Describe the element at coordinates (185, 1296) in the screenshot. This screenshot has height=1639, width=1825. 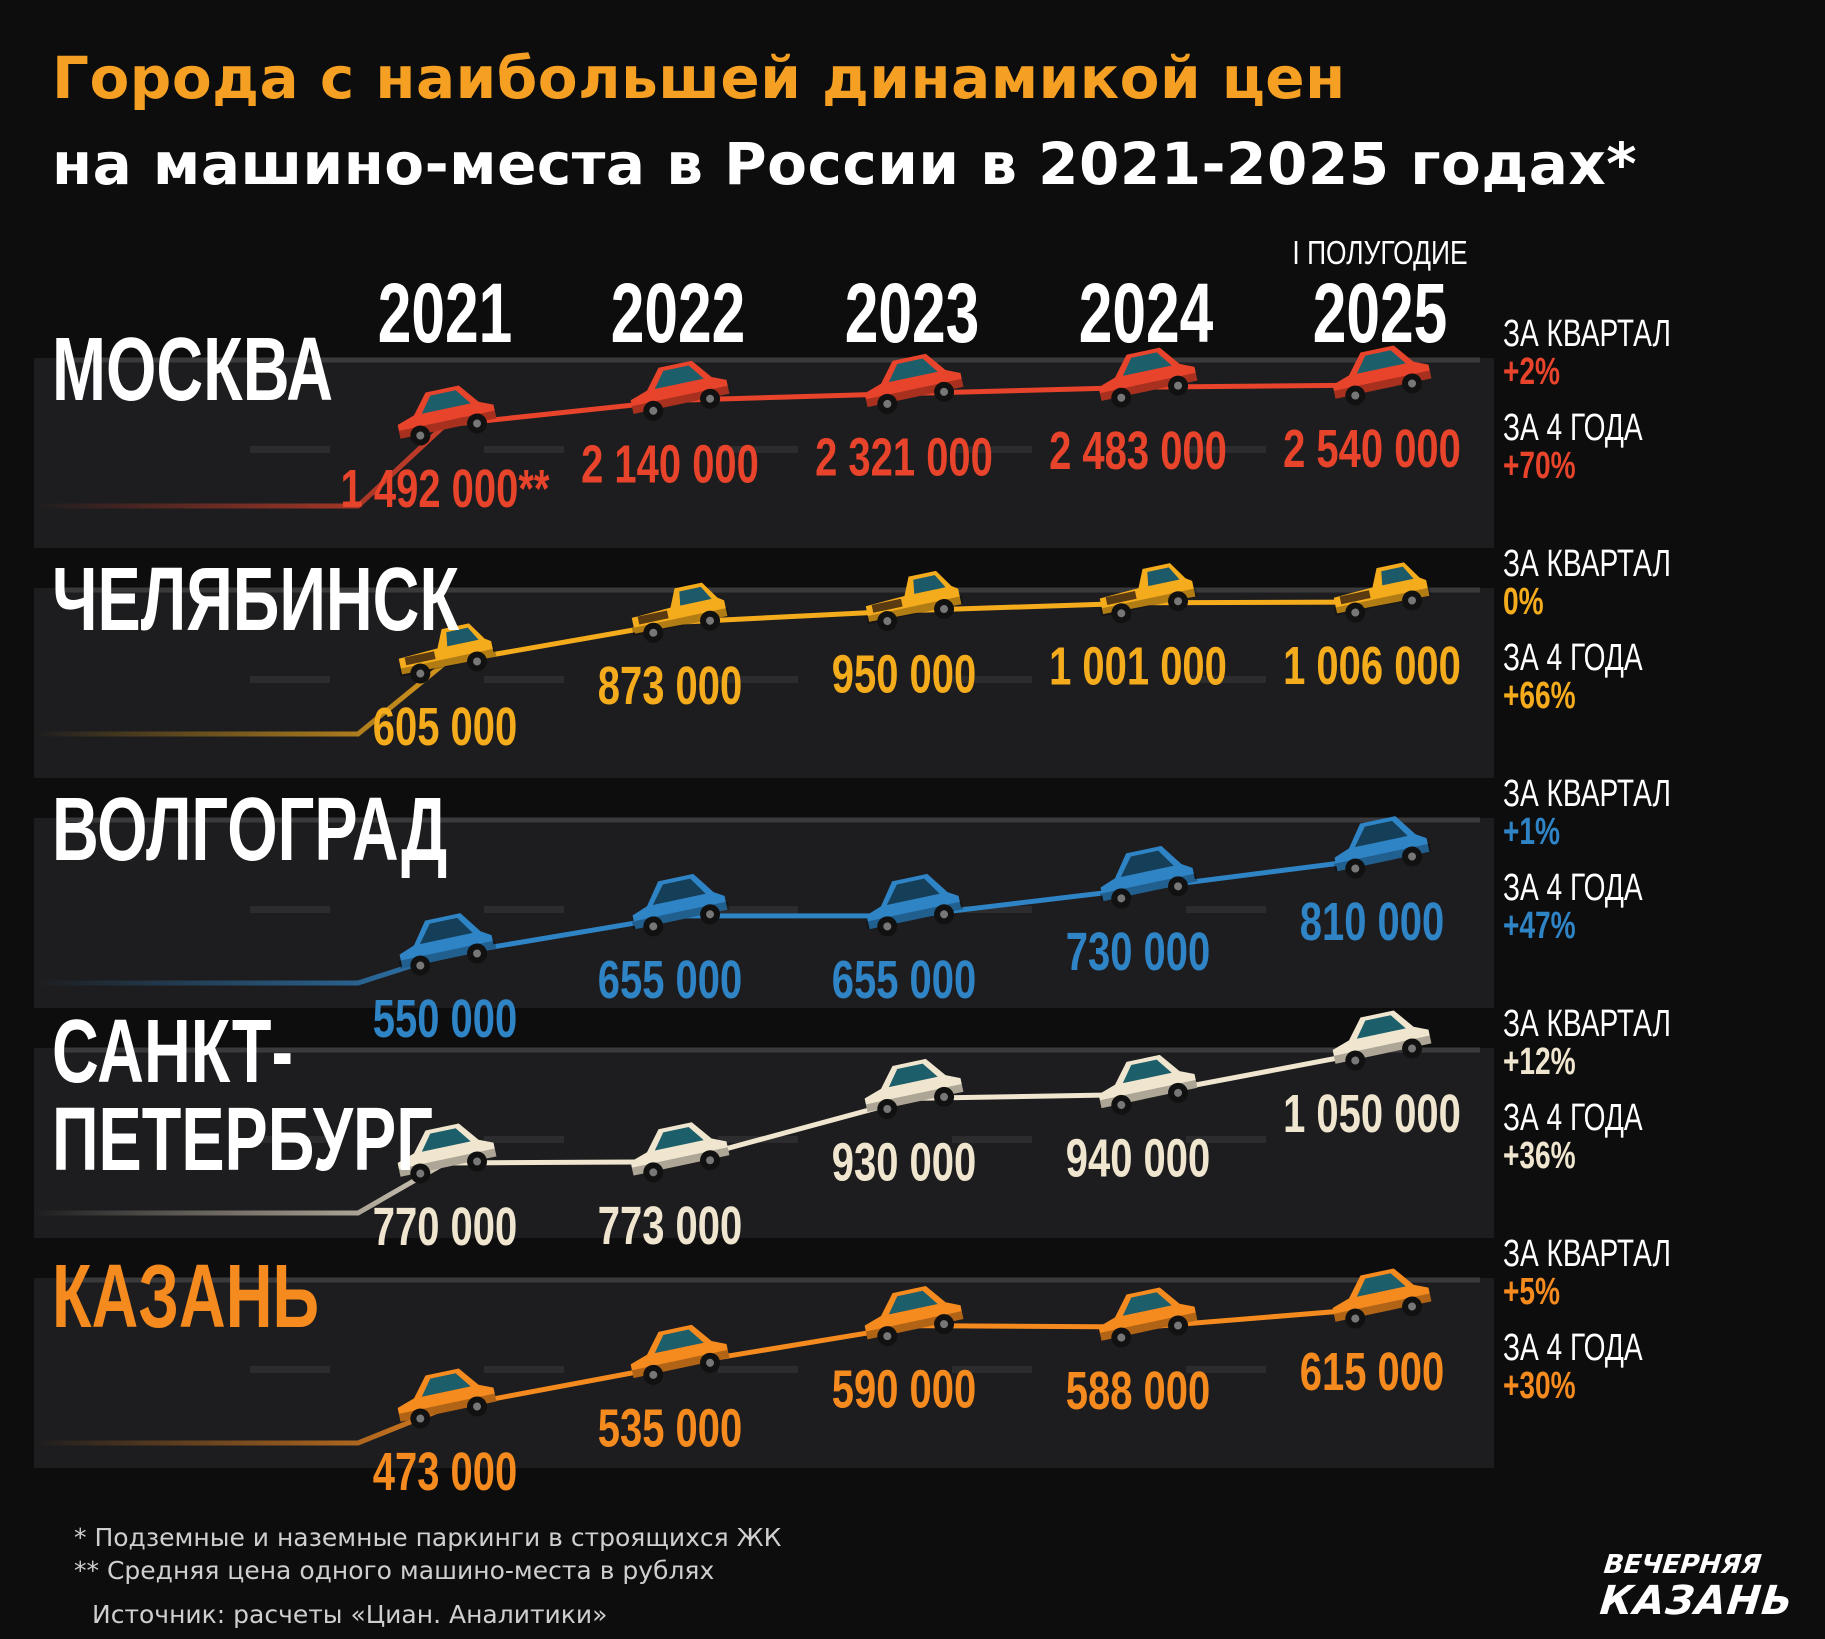
I see `city-name: КАЗАНЬ` at that location.